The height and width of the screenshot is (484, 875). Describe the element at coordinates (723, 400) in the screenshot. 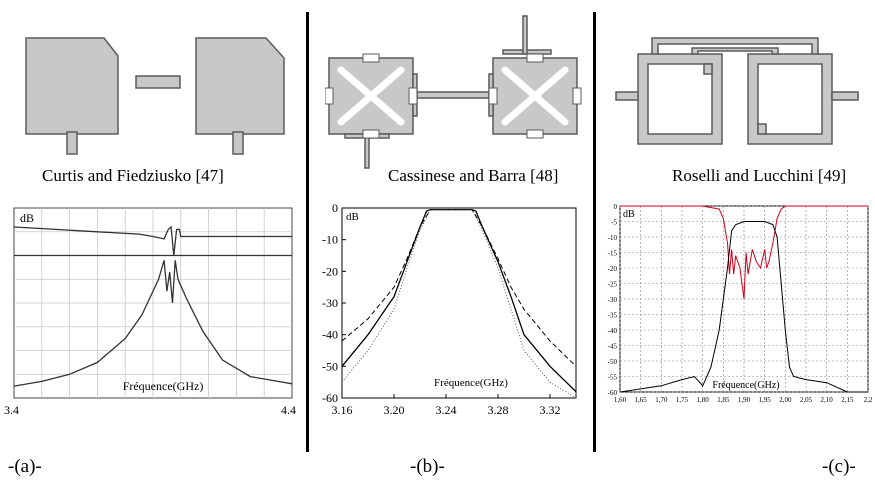

I see `x-tick-label: 1,85` at that location.